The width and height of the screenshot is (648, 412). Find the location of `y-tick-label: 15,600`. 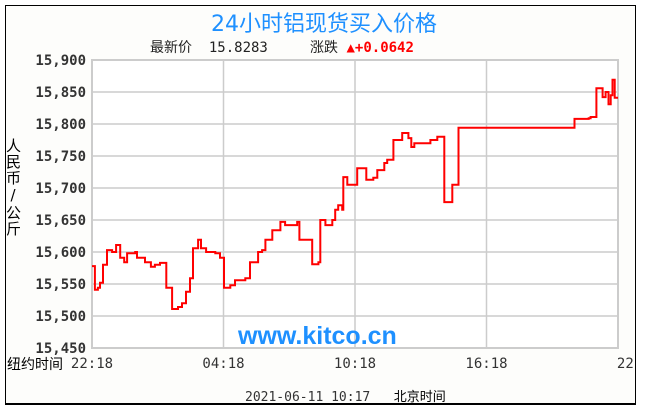

y-tick-label: 15,600 is located at coordinates (60, 253).